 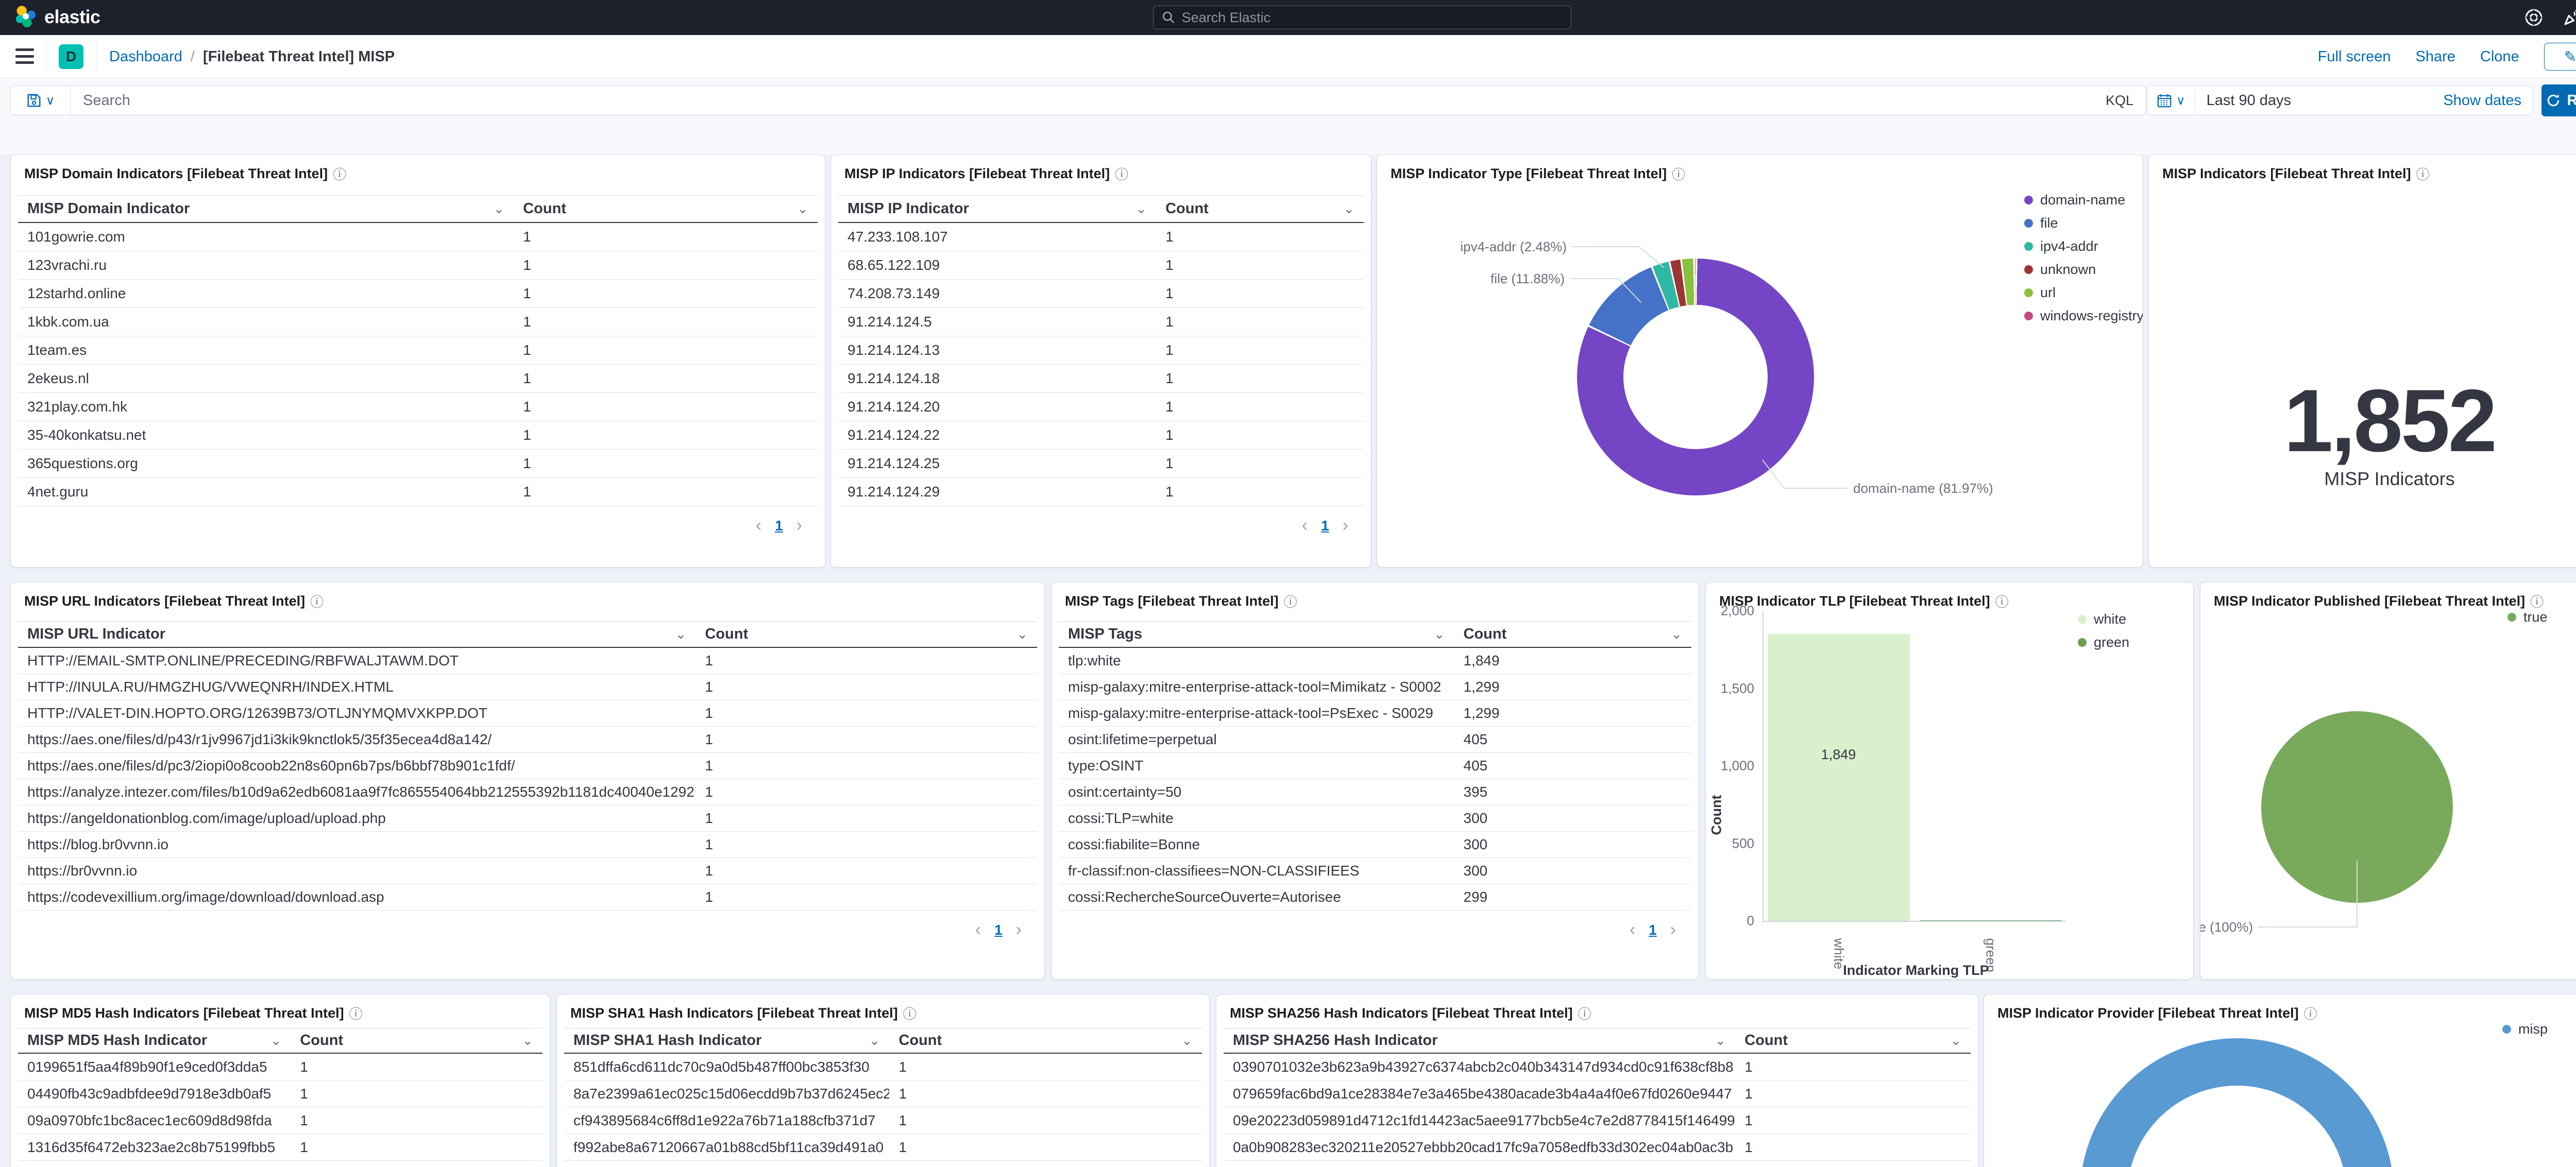 What do you see at coordinates (998, 209) in the screenshot?
I see `column-header: MISP IP Indicator ⌄` at bounding box center [998, 209].